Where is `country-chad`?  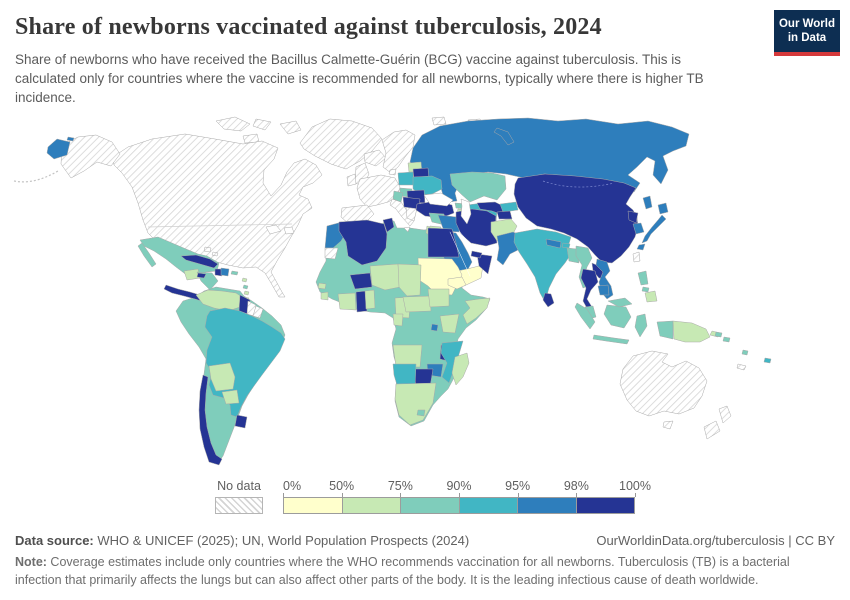 country-chad is located at coordinates (409, 280).